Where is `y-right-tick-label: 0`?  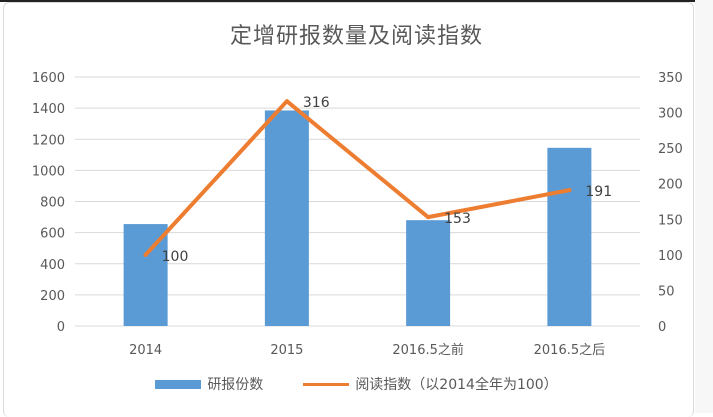
y-right-tick-label: 0 is located at coordinates (662, 327).